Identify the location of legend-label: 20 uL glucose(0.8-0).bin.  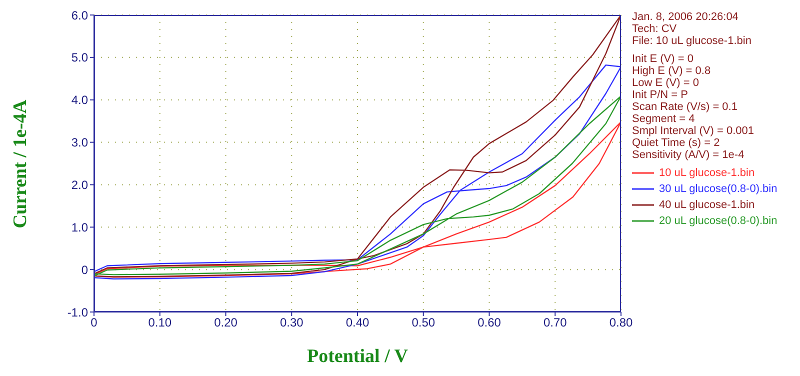
(718, 221).